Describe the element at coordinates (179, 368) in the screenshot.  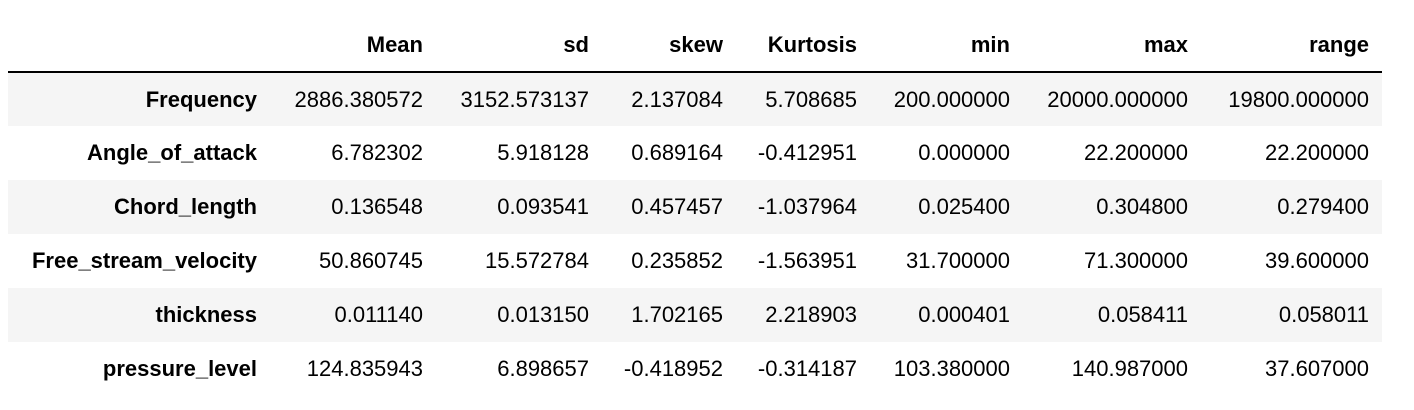
I see `row-label: pressure_level` at that location.